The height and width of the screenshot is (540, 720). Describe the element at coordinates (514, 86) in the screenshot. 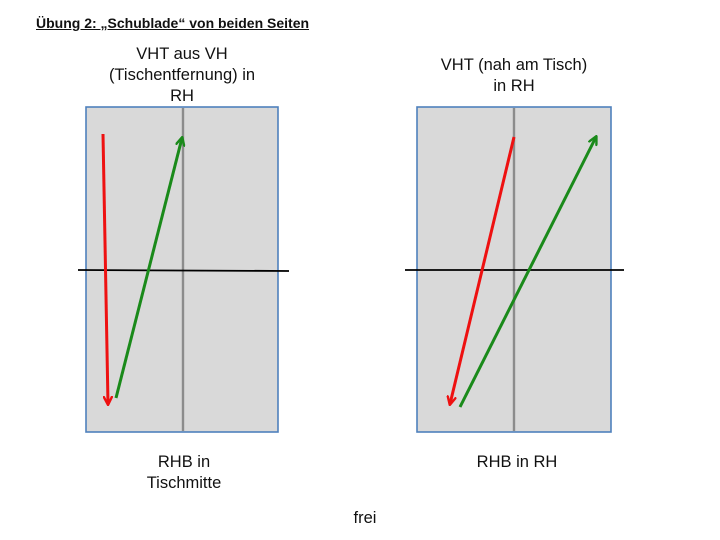

I see `right-top-label-line-2: in RH` at that location.